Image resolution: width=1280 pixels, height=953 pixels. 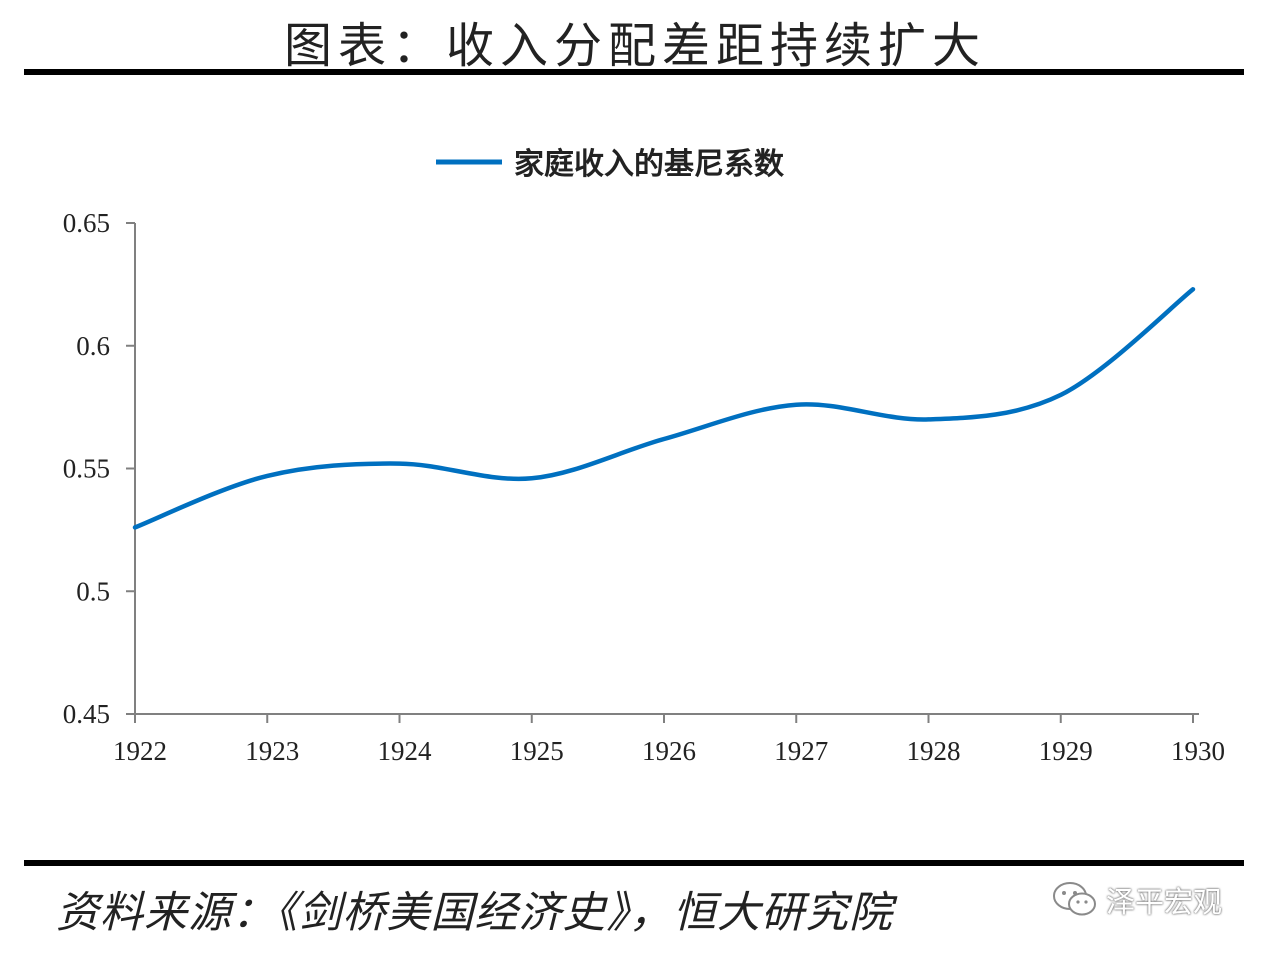 I want to click on x-tick-label: 1930, so click(x=1198, y=751).